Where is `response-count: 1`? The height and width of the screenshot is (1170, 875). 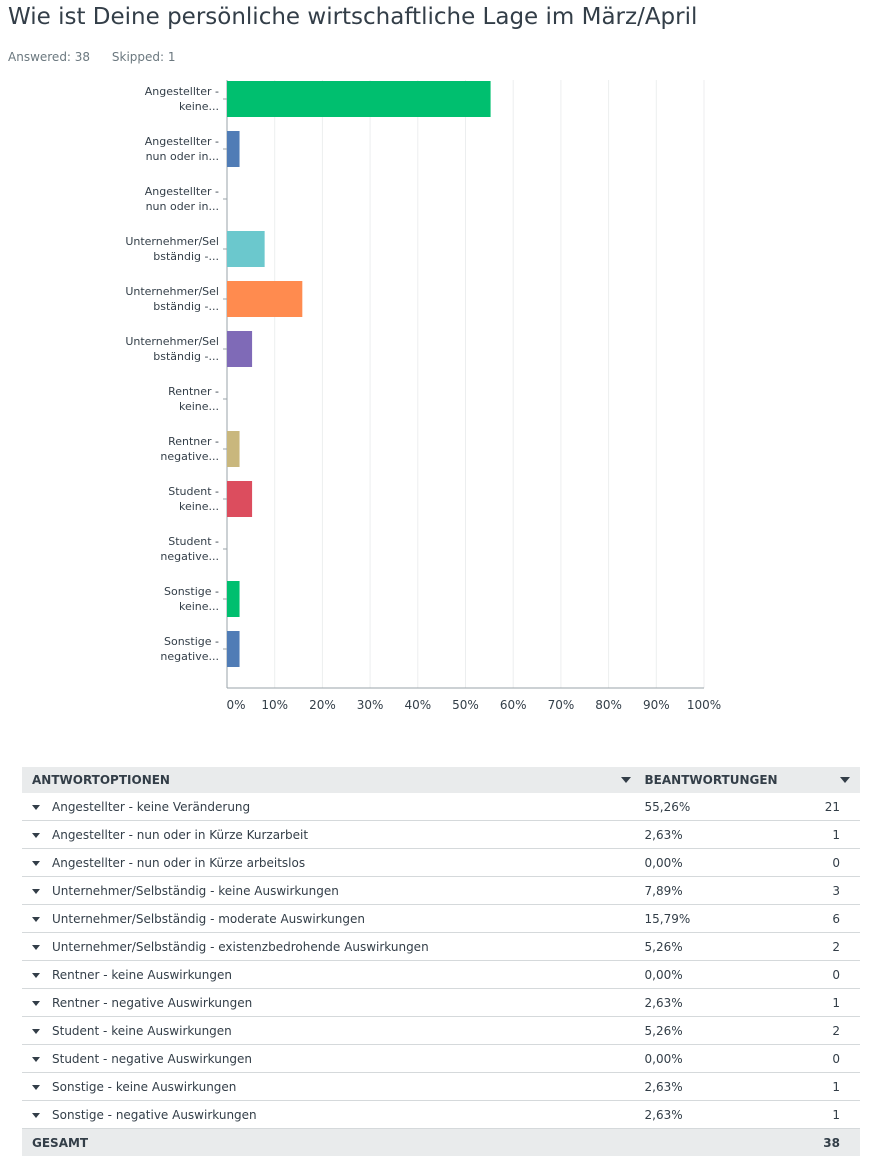
response-count: 1 is located at coordinates (836, 1086).